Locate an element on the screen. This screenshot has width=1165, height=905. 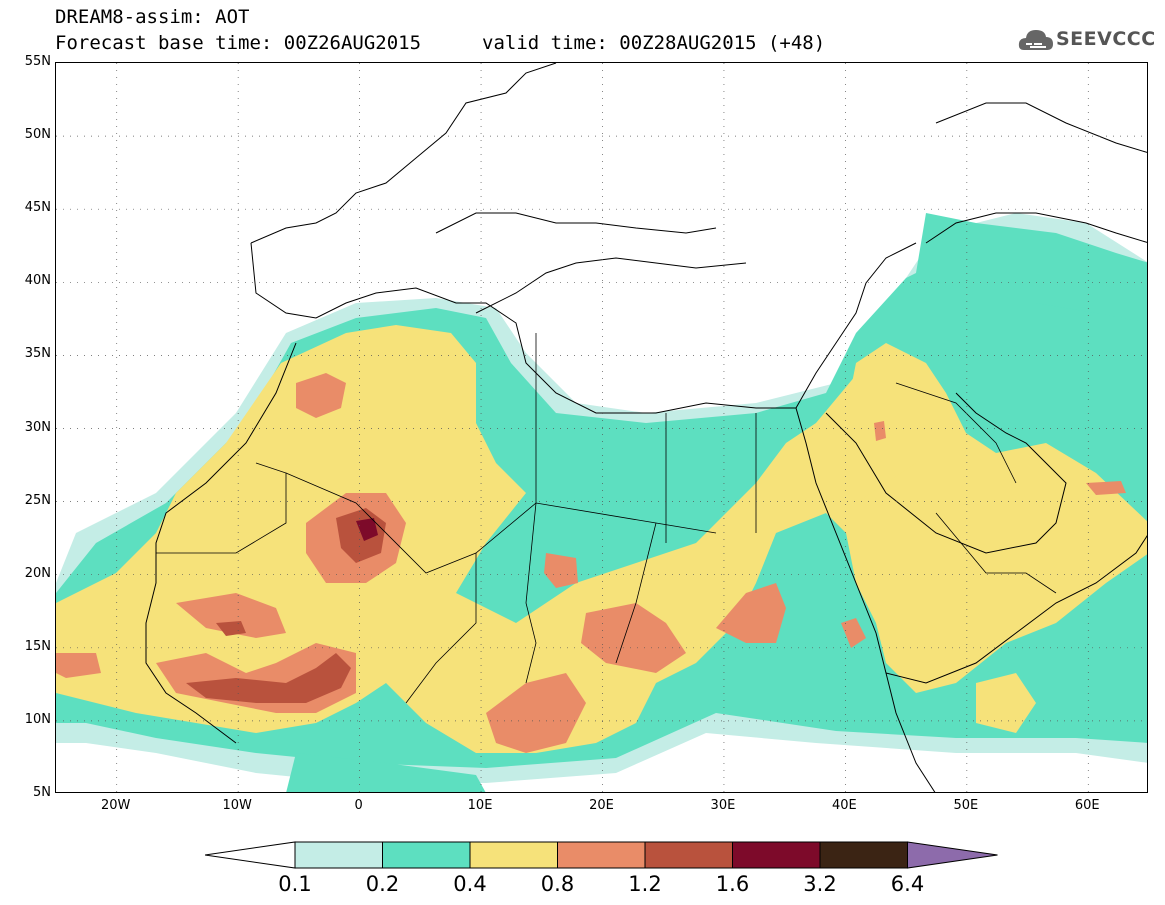
lon-tick-label: 40E is located at coordinates (844, 805).